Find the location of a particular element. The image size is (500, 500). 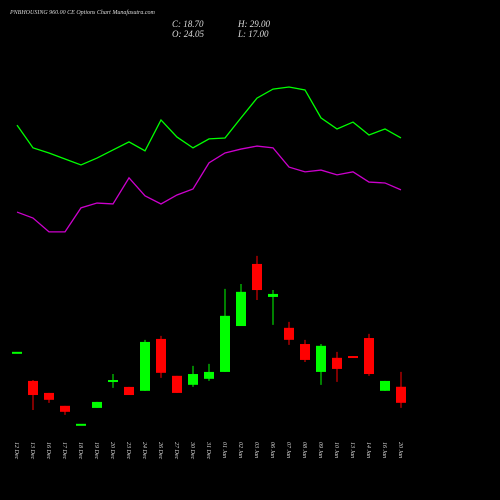

x-tick-label: 20 Jan is located at coordinates (400, 450).